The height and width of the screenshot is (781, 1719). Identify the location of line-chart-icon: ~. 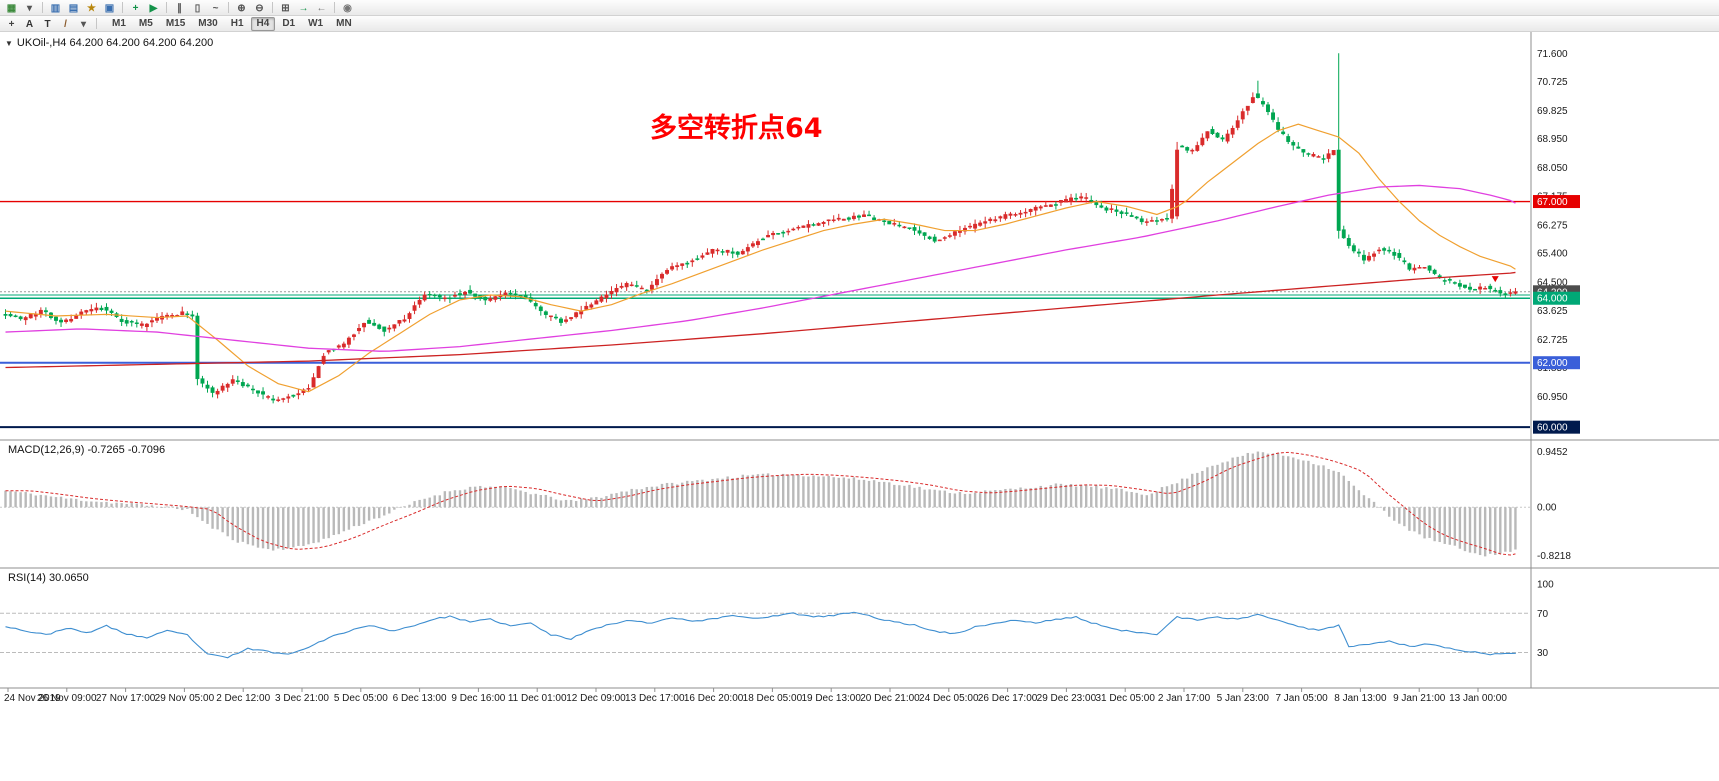
(215, 8).